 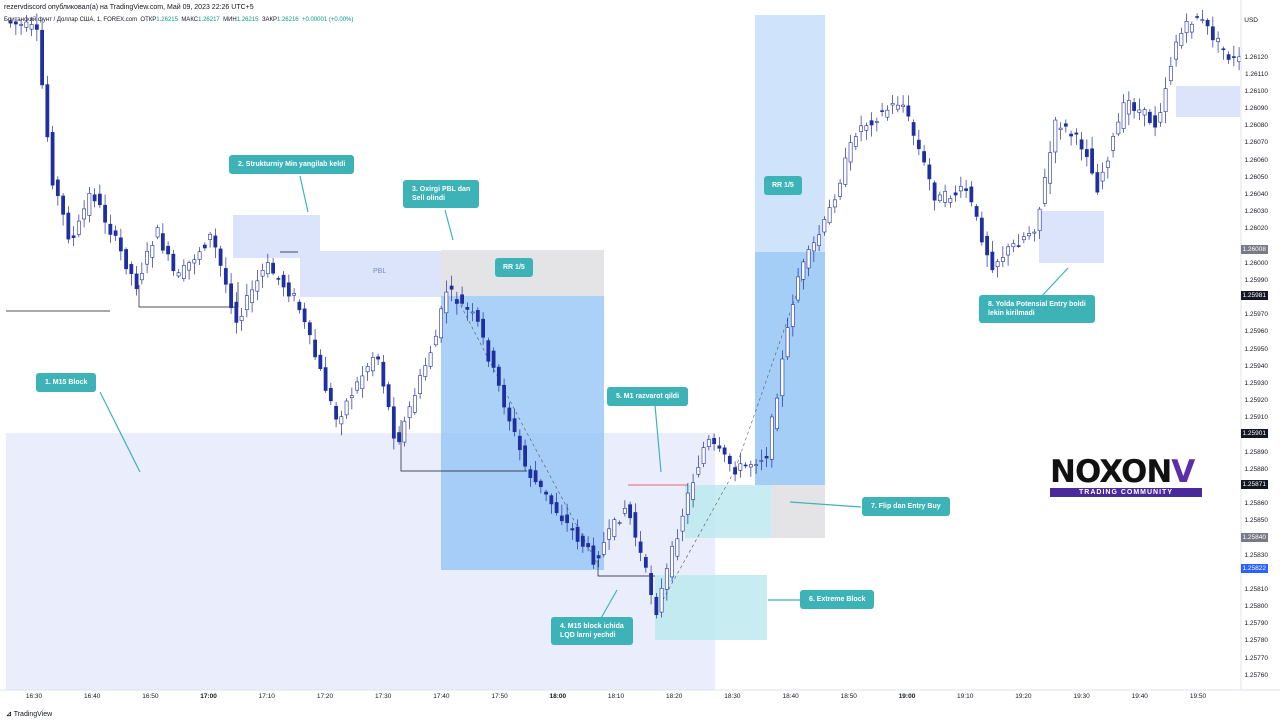 I want to click on price-label: 1.26110, so click(x=1256, y=74).